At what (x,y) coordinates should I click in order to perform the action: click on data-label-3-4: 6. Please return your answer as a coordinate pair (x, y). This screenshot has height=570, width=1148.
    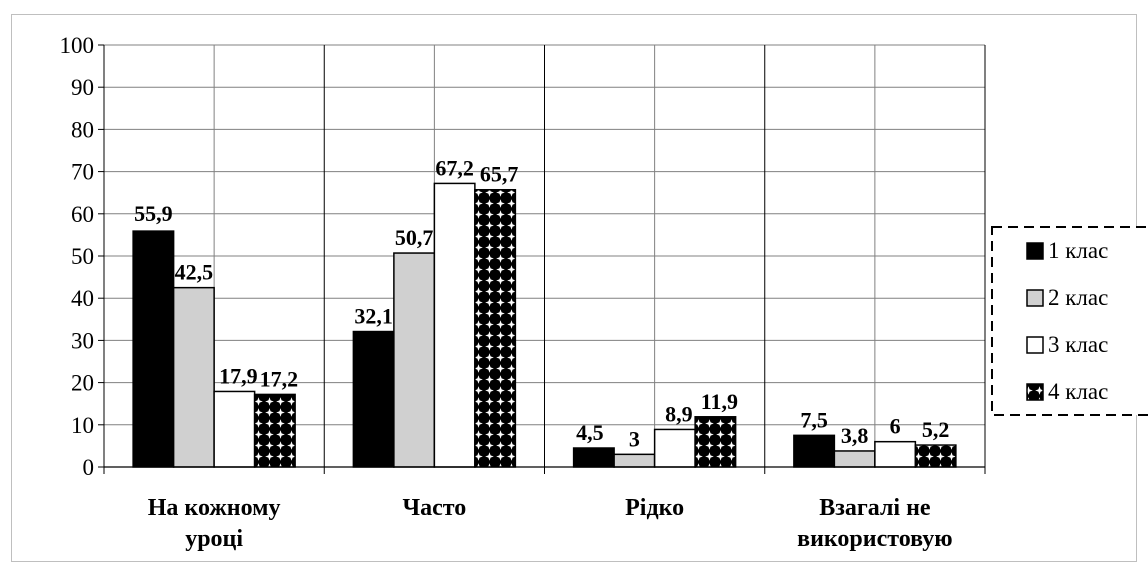
    Looking at the image, I should click on (895, 426).